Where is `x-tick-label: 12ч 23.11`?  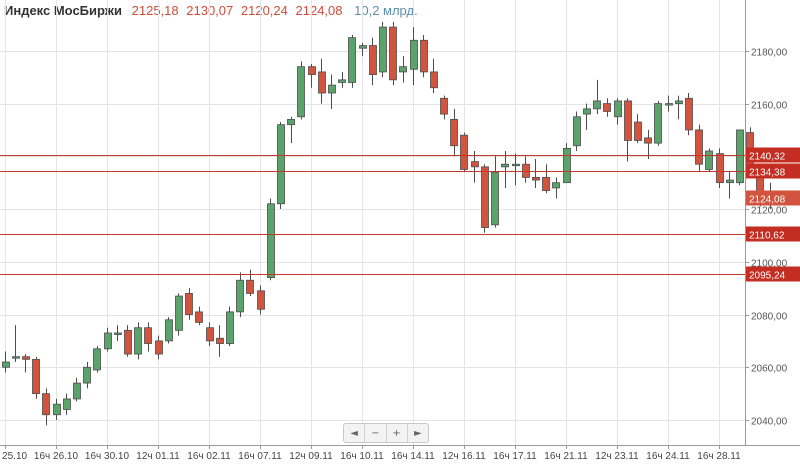
x-tick-label: 12ч 23.11 is located at coordinates (617, 456).